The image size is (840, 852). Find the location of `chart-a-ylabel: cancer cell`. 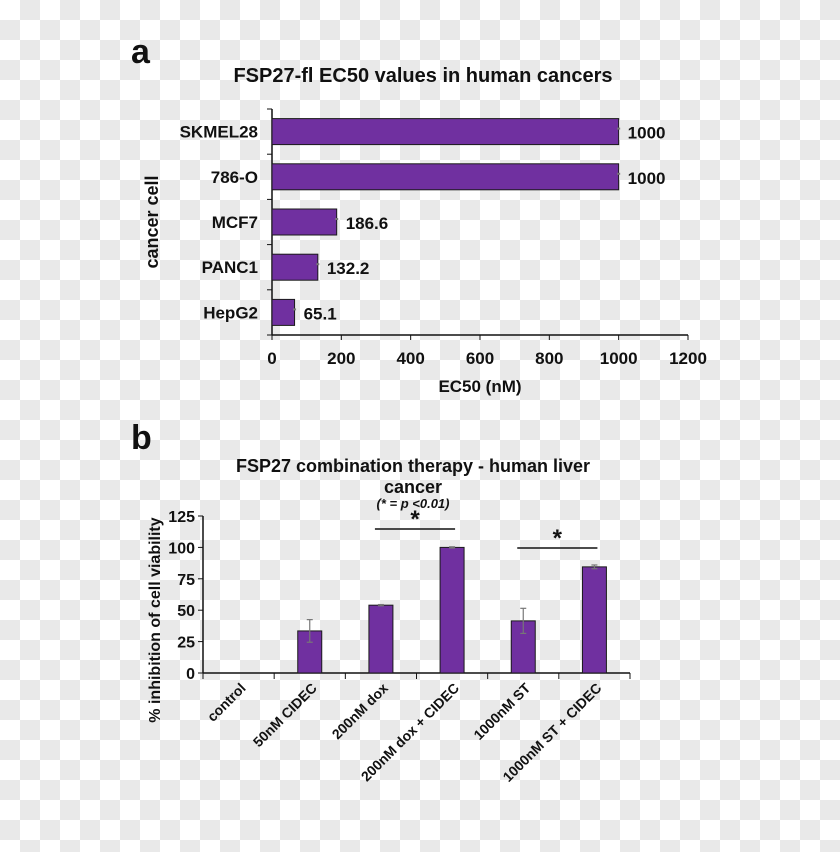

chart-a-ylabel: cancer cell is located at coordinates (152, 221).